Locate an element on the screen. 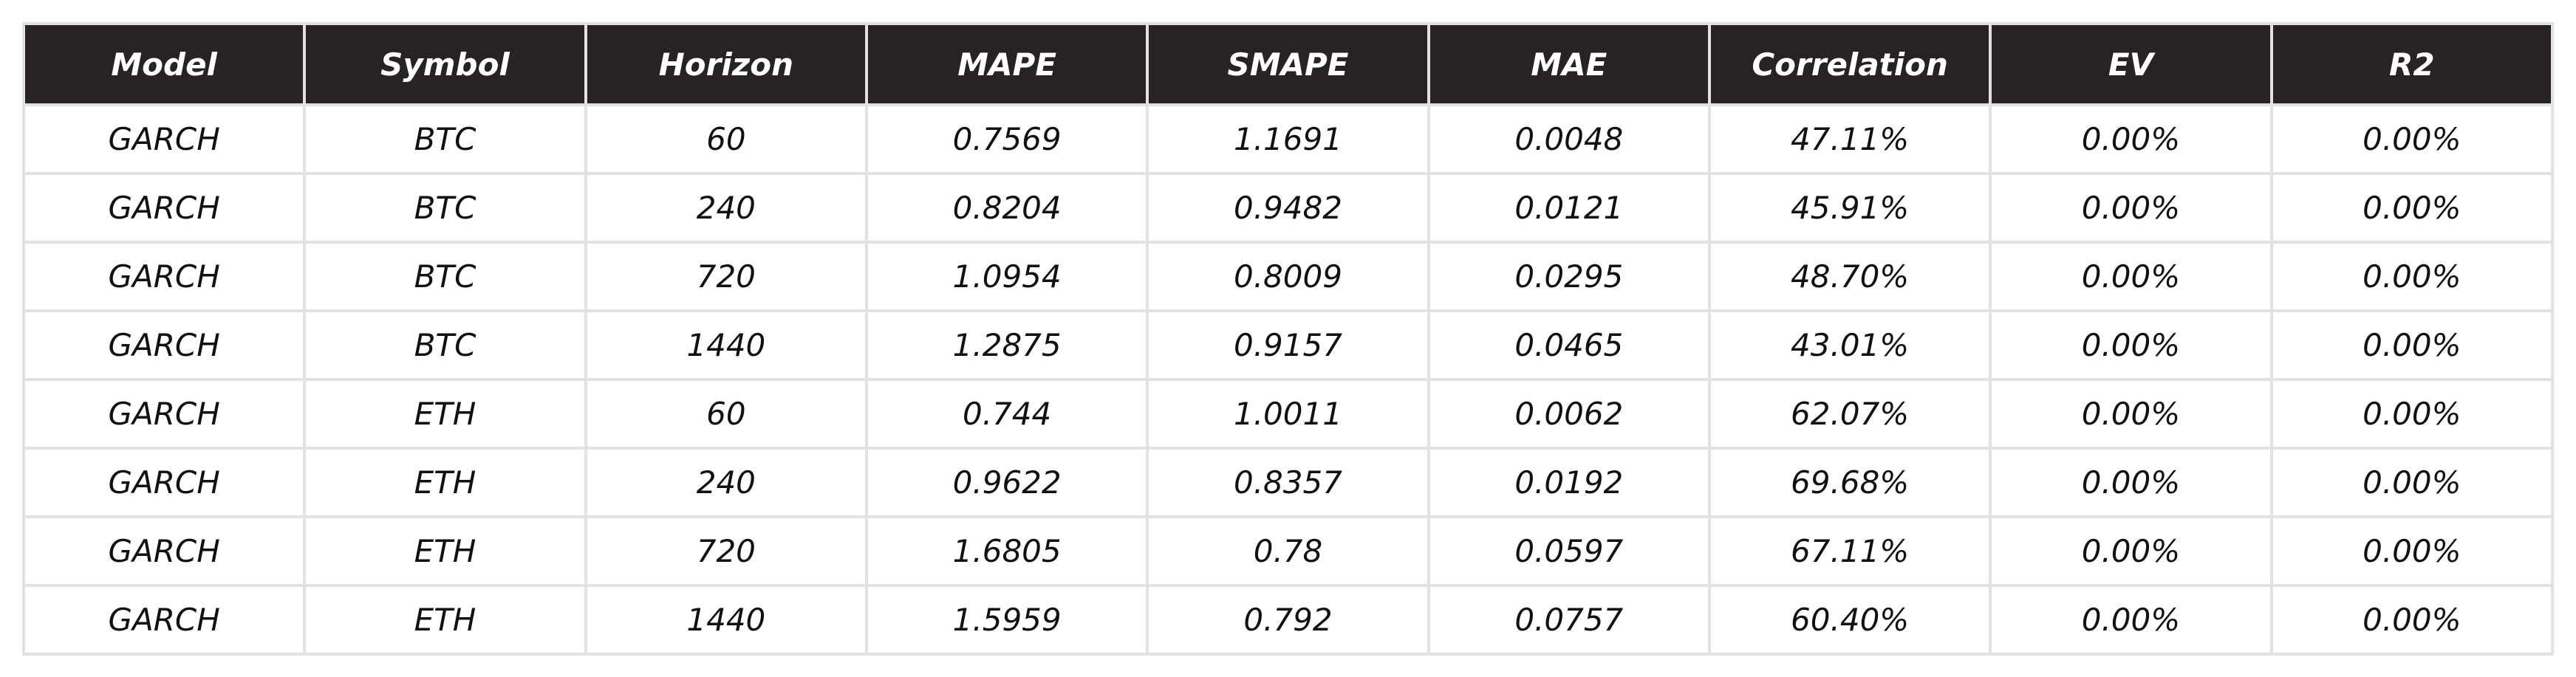 The image size is (2576, 677). column-header-symbol: Symbol is located at coordinates (445, 64).